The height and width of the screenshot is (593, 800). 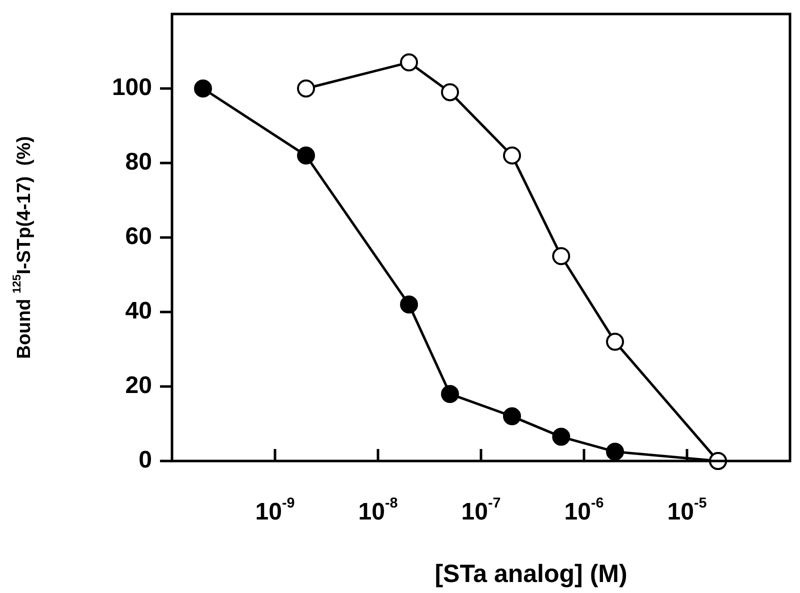 What do you see at coordinates (138, 236) in the screenshot?
I see `y-tick-label: 60` at bounding box center [138, 236].